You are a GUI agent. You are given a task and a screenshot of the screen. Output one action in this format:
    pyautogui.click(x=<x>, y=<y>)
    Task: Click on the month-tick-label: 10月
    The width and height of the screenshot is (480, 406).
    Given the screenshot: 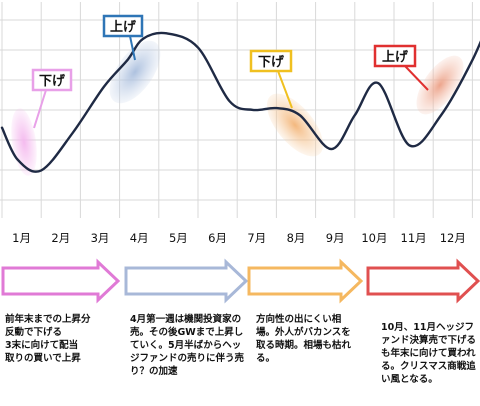 What is the action you would take?
    pyautogui.click(x=374, y=238)
    